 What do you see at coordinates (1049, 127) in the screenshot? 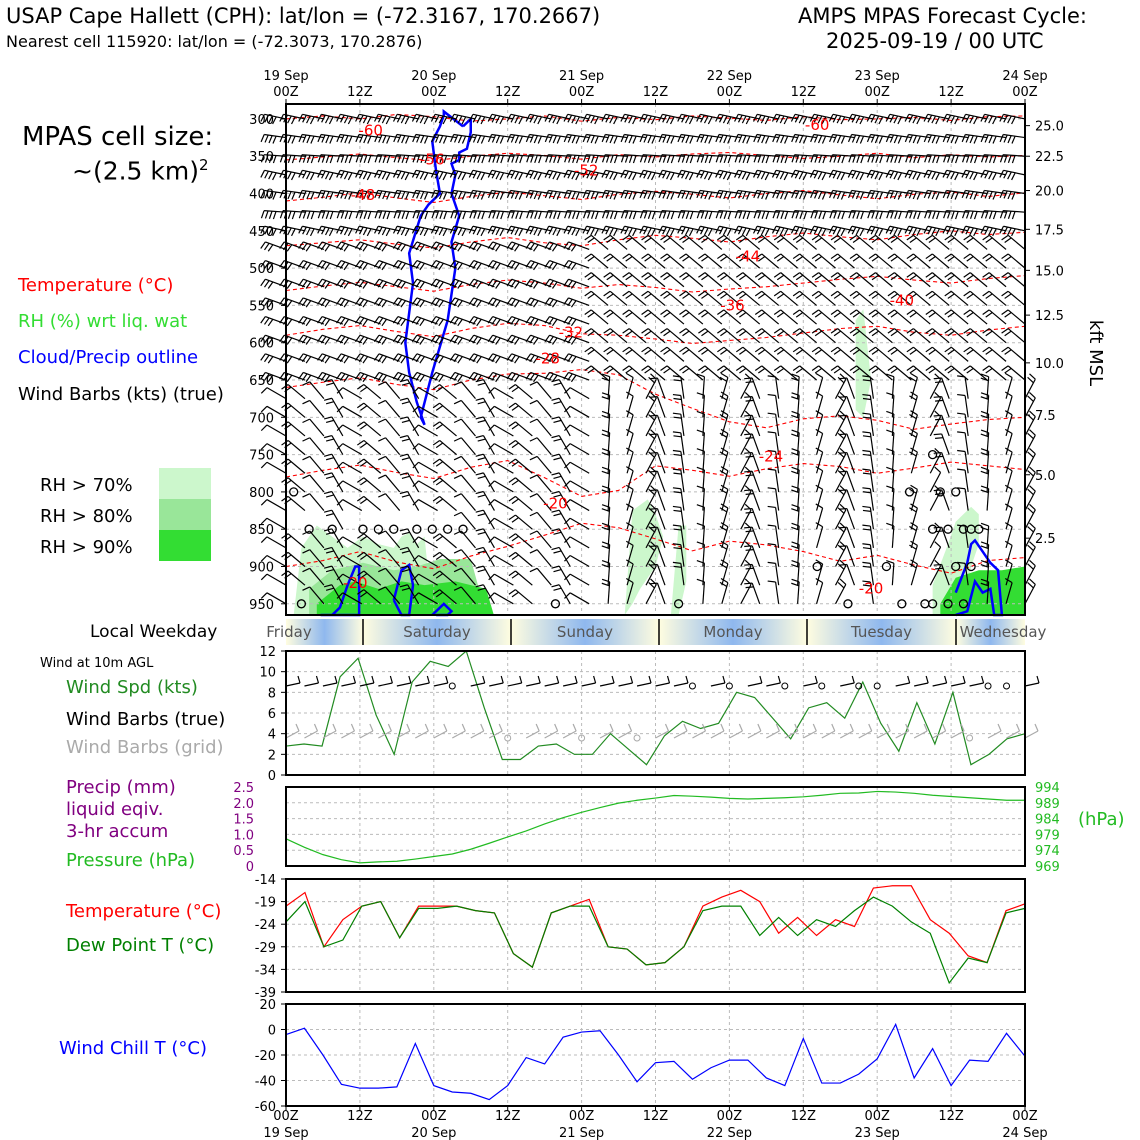
I see `cs-kft-label-0: 25.0` at bounding box center [1049, 127].